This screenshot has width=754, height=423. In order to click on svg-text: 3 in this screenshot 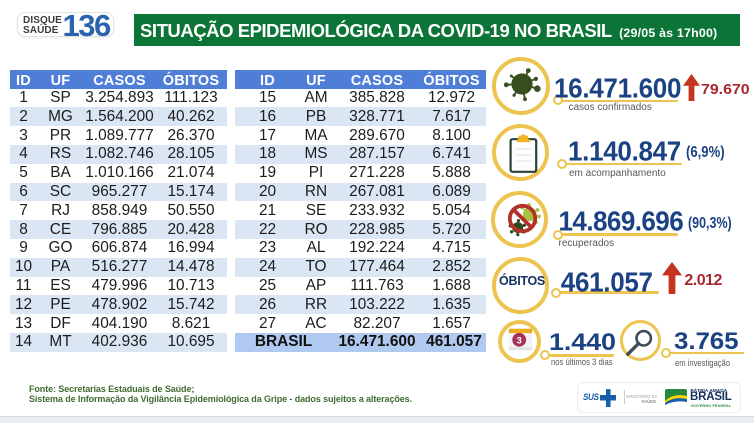, I will do `click(519, 340)`.